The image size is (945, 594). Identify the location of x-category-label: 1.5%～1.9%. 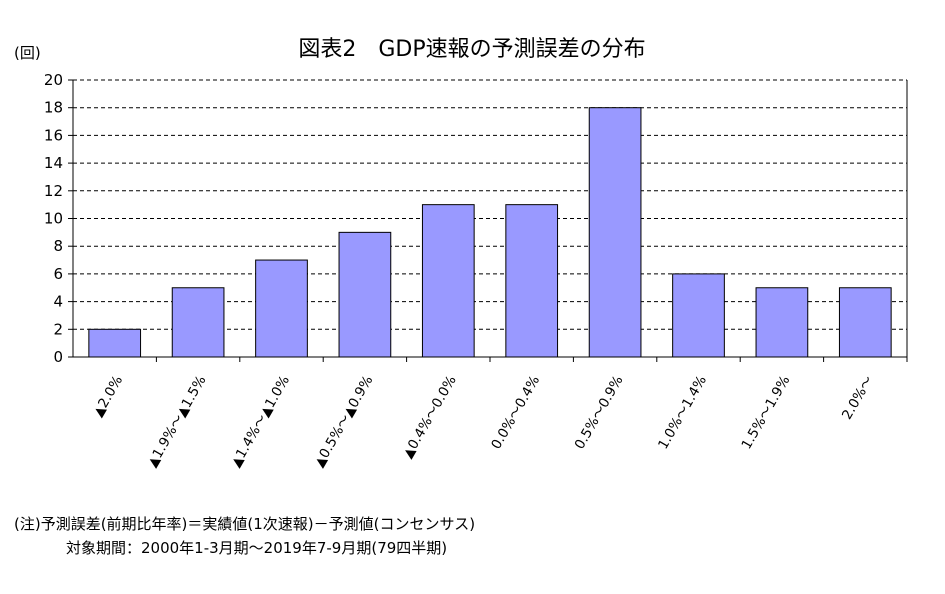
(765, 412).